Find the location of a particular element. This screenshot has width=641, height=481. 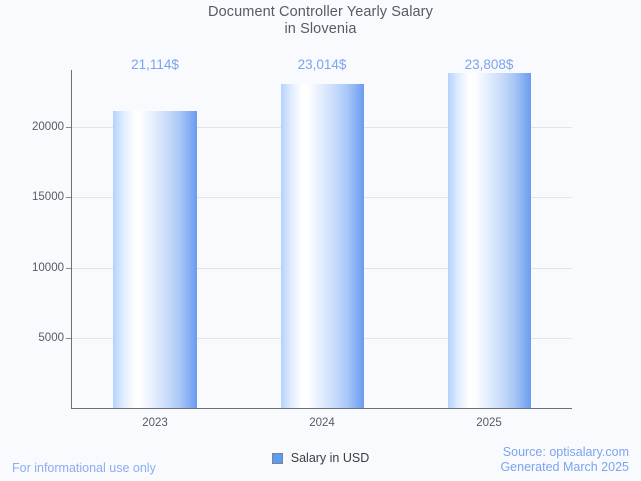

legend-item-label: Salary in USD is located at coordinates (330, 458).